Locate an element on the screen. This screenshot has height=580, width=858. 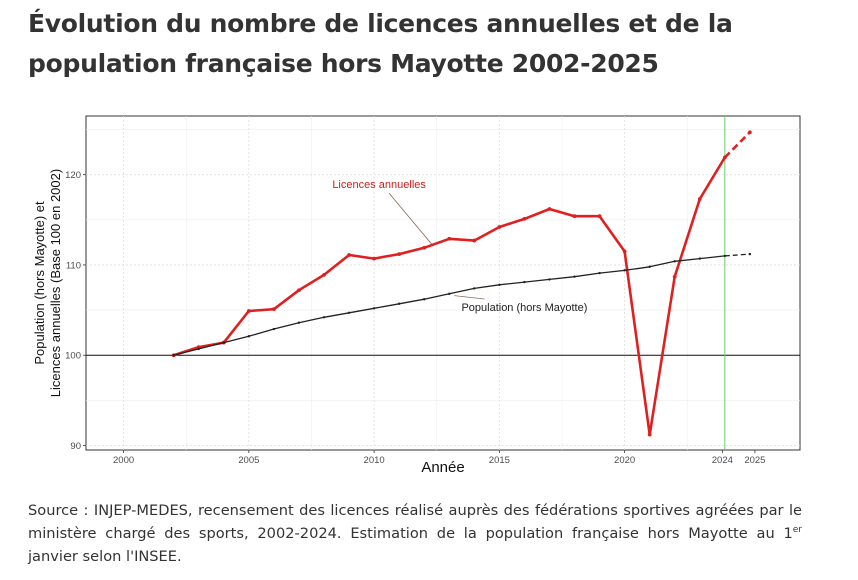
source-superscript: er is located at coordinates (797, 530).